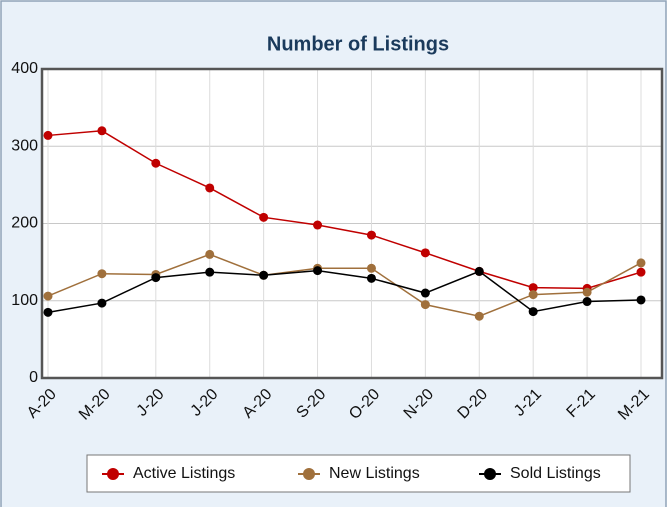  What do you see at coordinates (24, 145) in the screenshot?
I see `y-tick-label: 300` at bounding box center [24, 145].